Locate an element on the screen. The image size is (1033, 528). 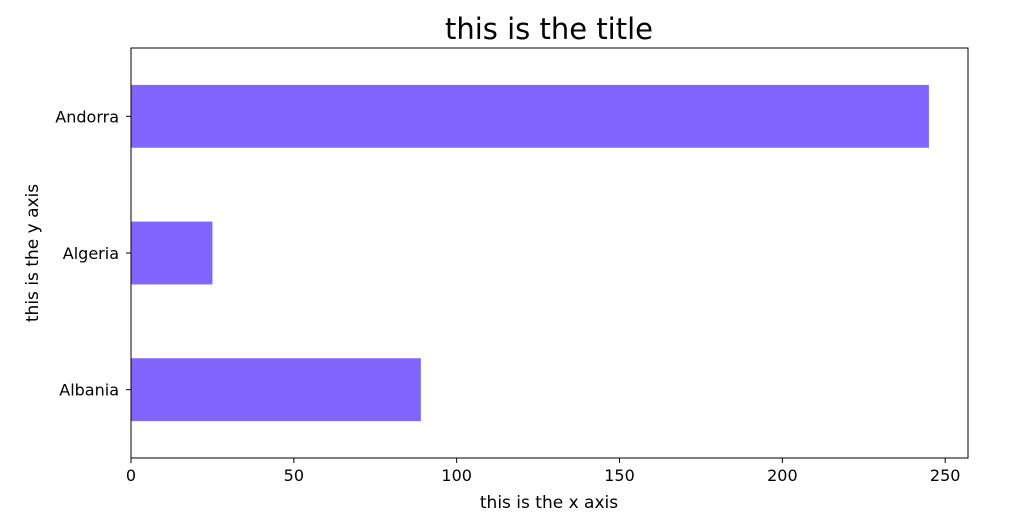
x-tick-label: 0 is located at coordinates (131, 475).